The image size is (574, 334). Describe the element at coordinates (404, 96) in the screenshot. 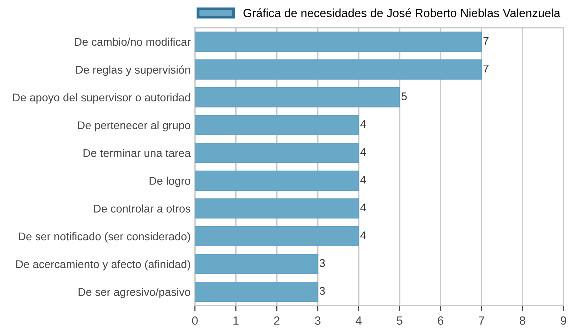

I see `data-label: 5` at that location.